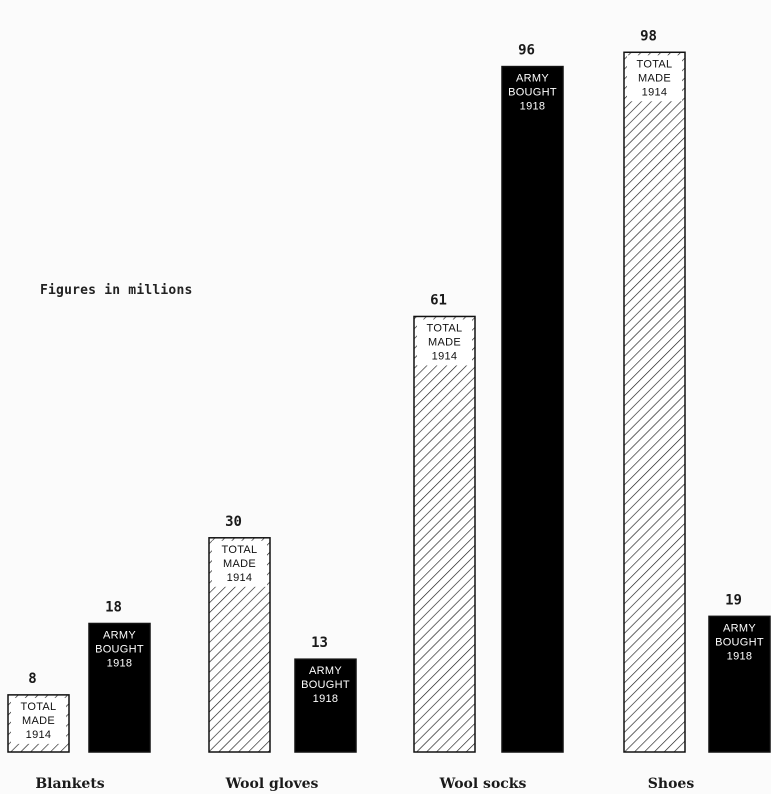 The image size is (771, 794). Describe the element at coordinates (116, 290) in the screenshot. I see `units-note: Figures in millions` at that location.